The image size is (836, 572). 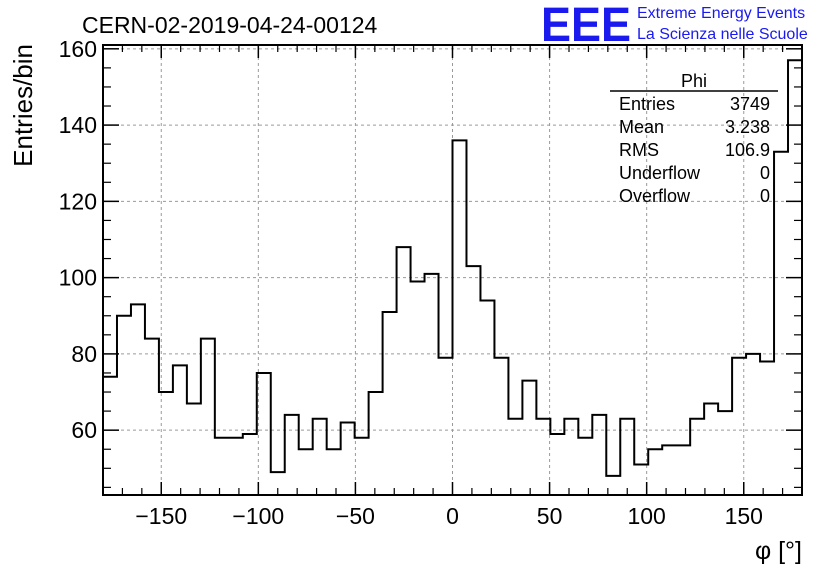 I want to click on x-tick-label: −100, so click(x=258, y=516).